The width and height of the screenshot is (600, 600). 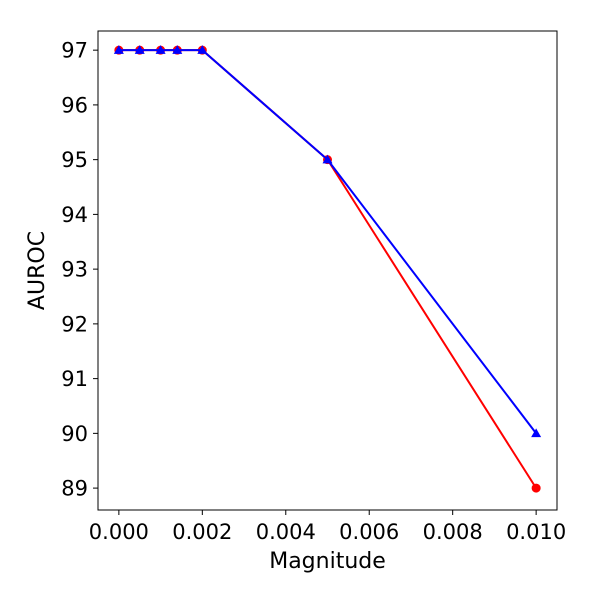 What do you see at coordinates (119, 532) in the screenshot?
I see `x-tick-label: 0.000` at bounding box center [119, 532].